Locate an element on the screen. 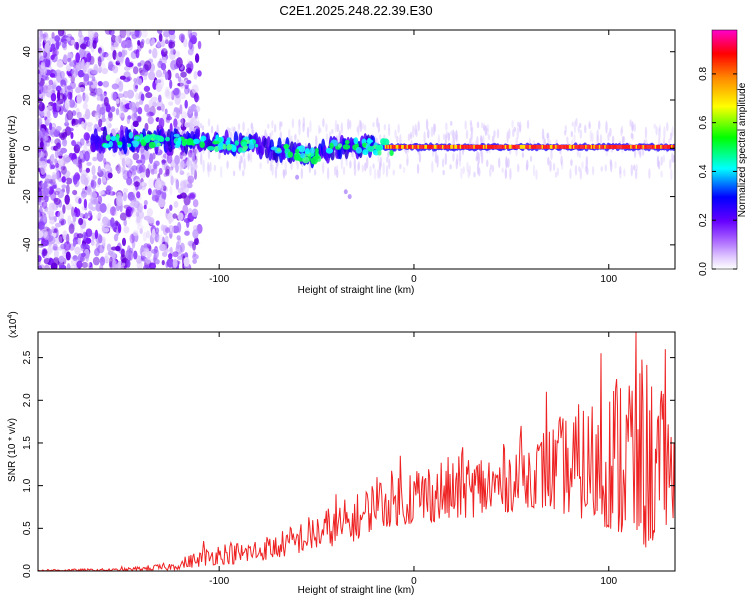 This screenshot has width=750, height=600. colorbar-label: Normalized spectral amplitude is located at coordinates (742, 149).